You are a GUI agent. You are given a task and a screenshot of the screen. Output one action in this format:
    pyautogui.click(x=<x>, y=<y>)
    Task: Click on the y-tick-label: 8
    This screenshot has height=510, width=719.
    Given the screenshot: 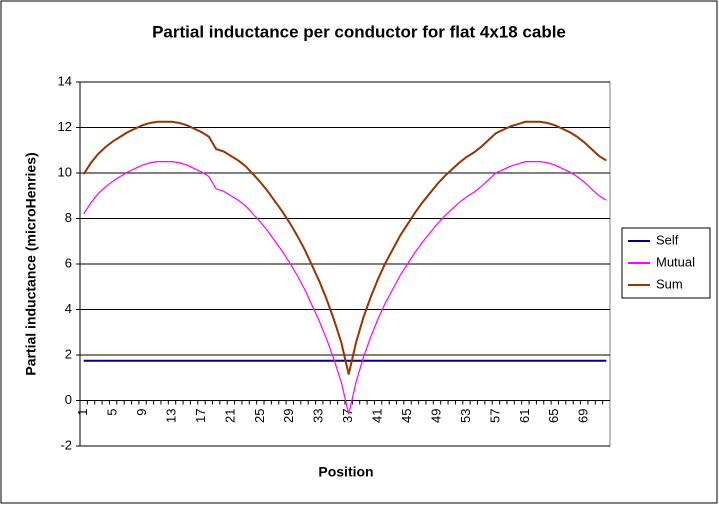 What is the action you would take?
    pyautogui.click(x=68, y=217)
    